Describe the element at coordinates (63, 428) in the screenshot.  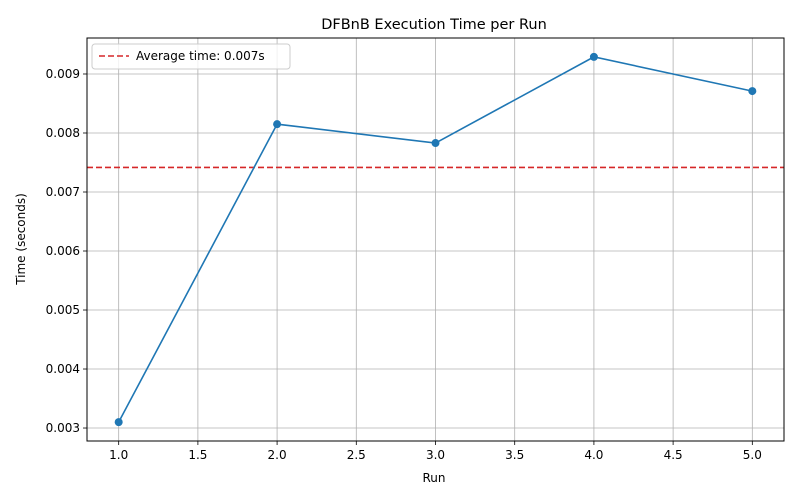
I see `y-tick-label: 0.003` at that location.